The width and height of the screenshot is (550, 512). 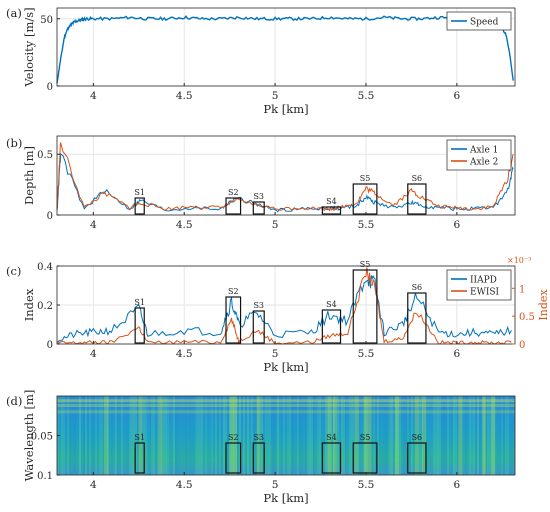 I want to click on annotation-label-s6: S6, so click(x=417, y=287).